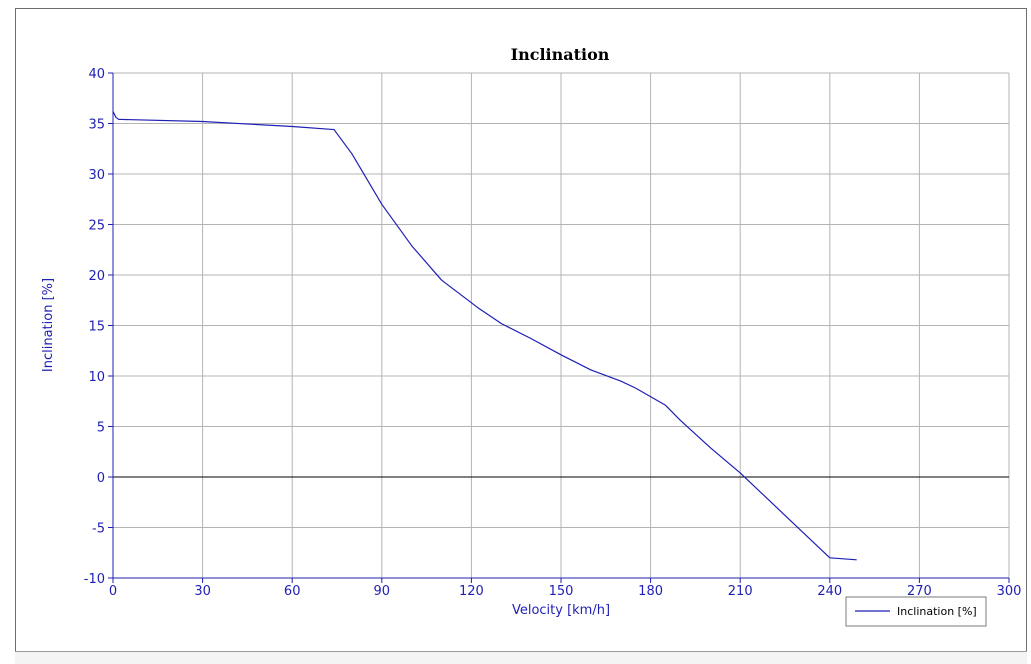  I want to click on x-axis-title: Velocity [km/h], so click(561, 610).